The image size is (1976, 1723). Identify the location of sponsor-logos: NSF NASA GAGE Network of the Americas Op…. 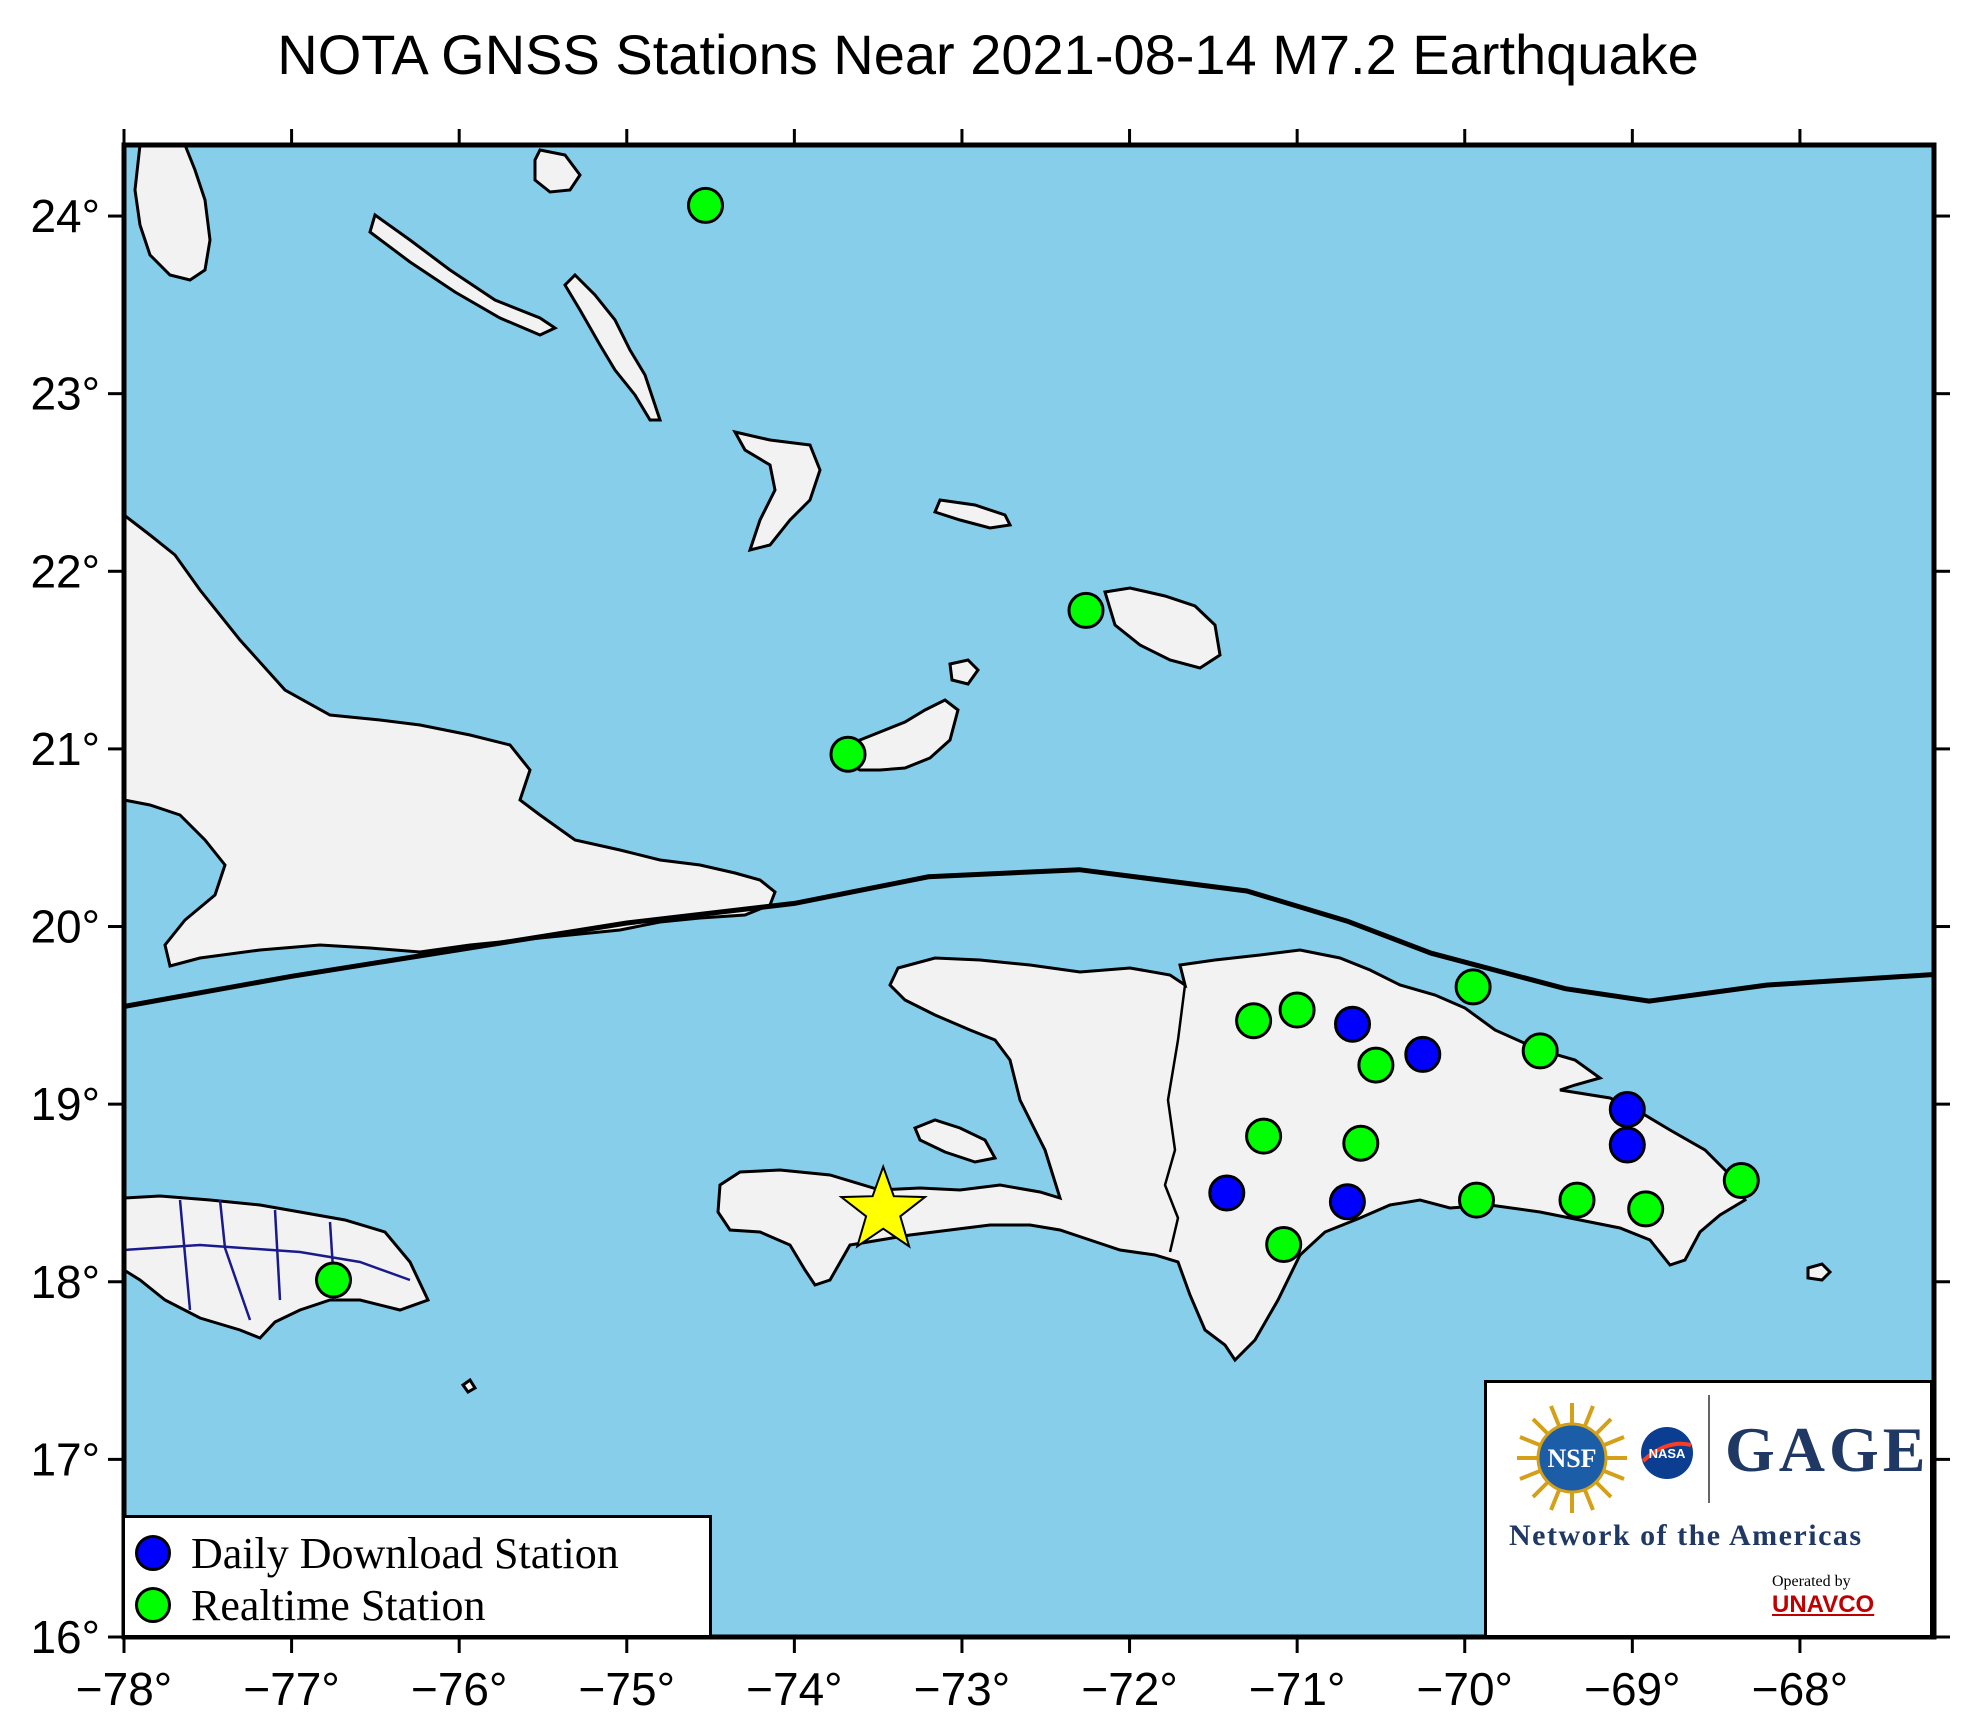
(1708, 1509).